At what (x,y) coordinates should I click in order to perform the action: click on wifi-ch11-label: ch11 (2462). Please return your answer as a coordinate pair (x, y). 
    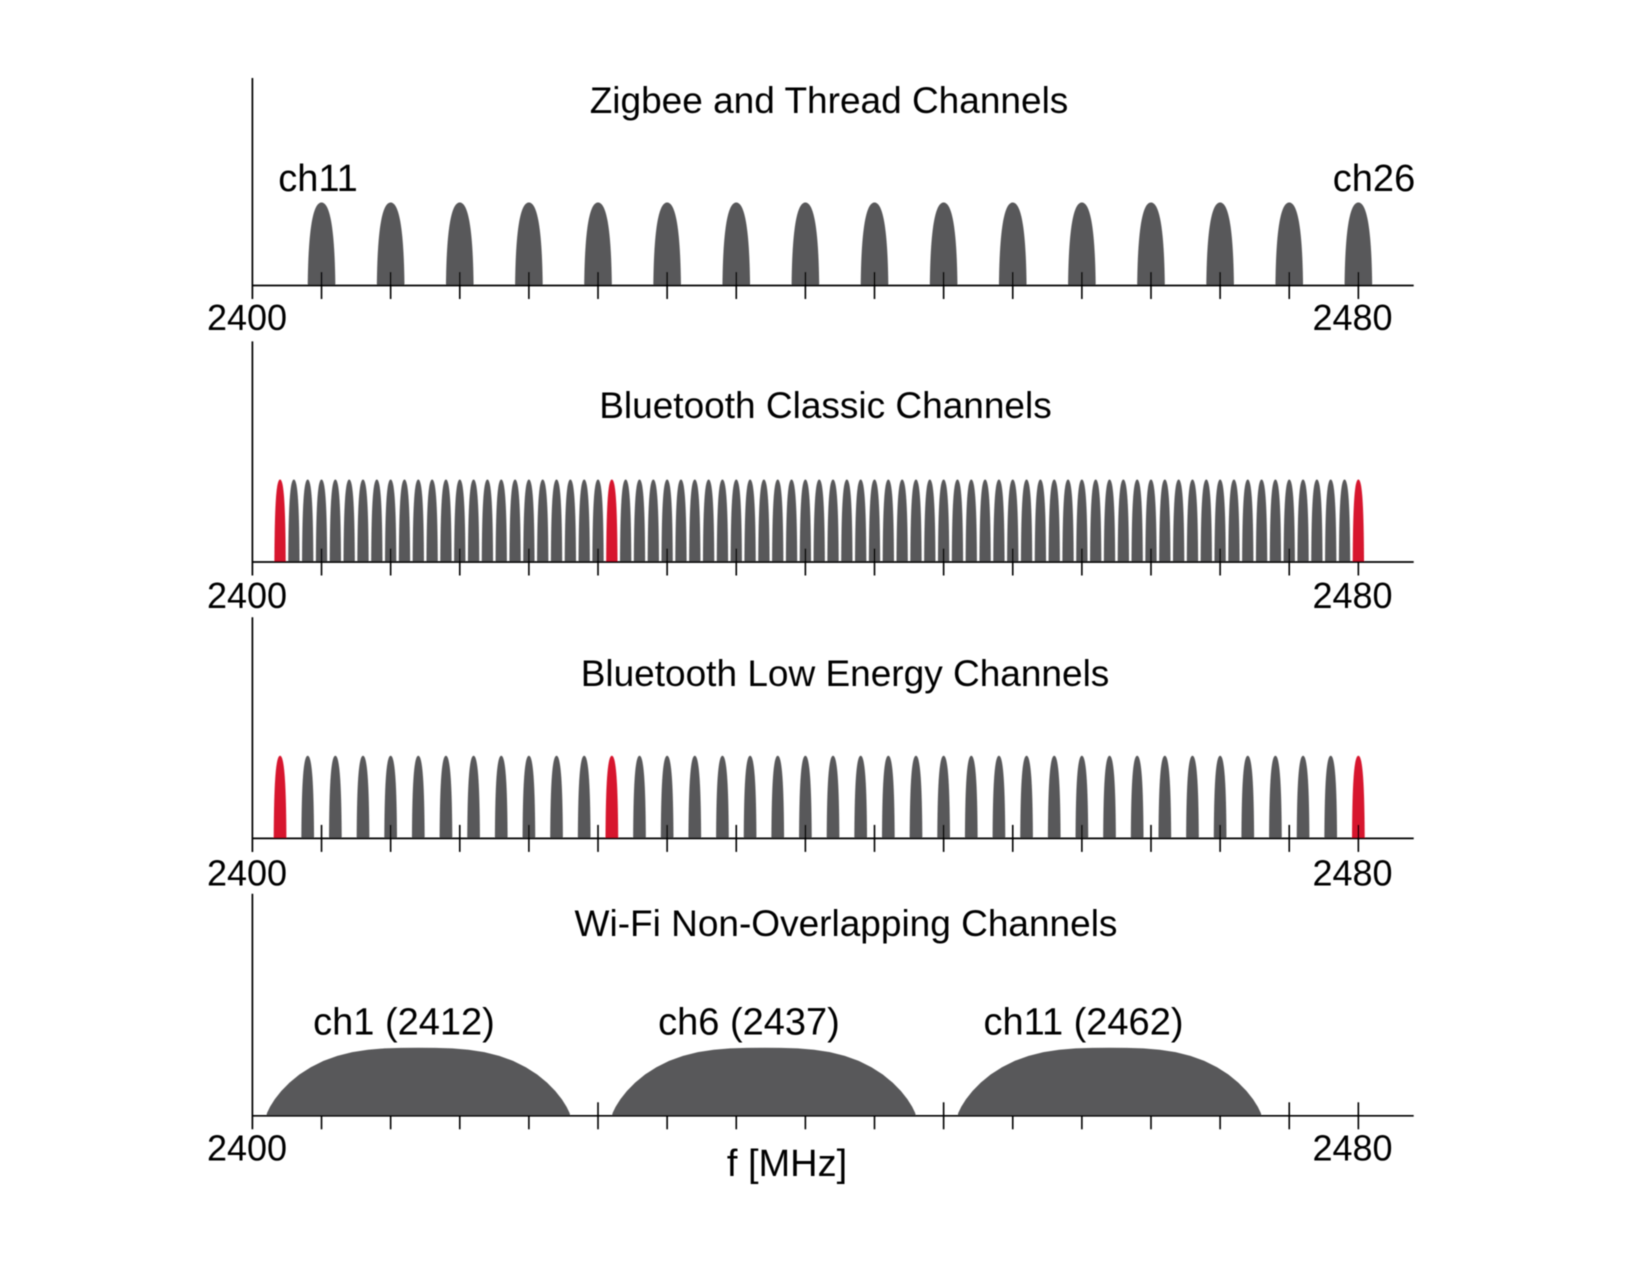
    Looking at the image, I should click on (1084, 1023).